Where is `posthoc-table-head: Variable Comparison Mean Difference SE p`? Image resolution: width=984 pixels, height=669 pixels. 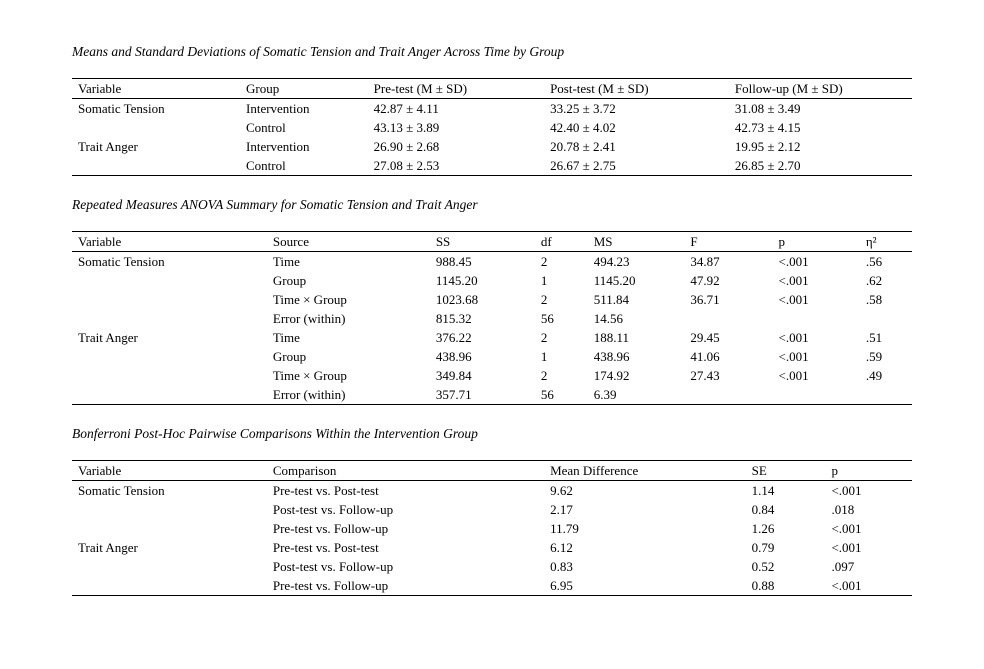
posthoc-table-head: Variable Comparison Mean Difference SE p is located at coordinates (492, 471).